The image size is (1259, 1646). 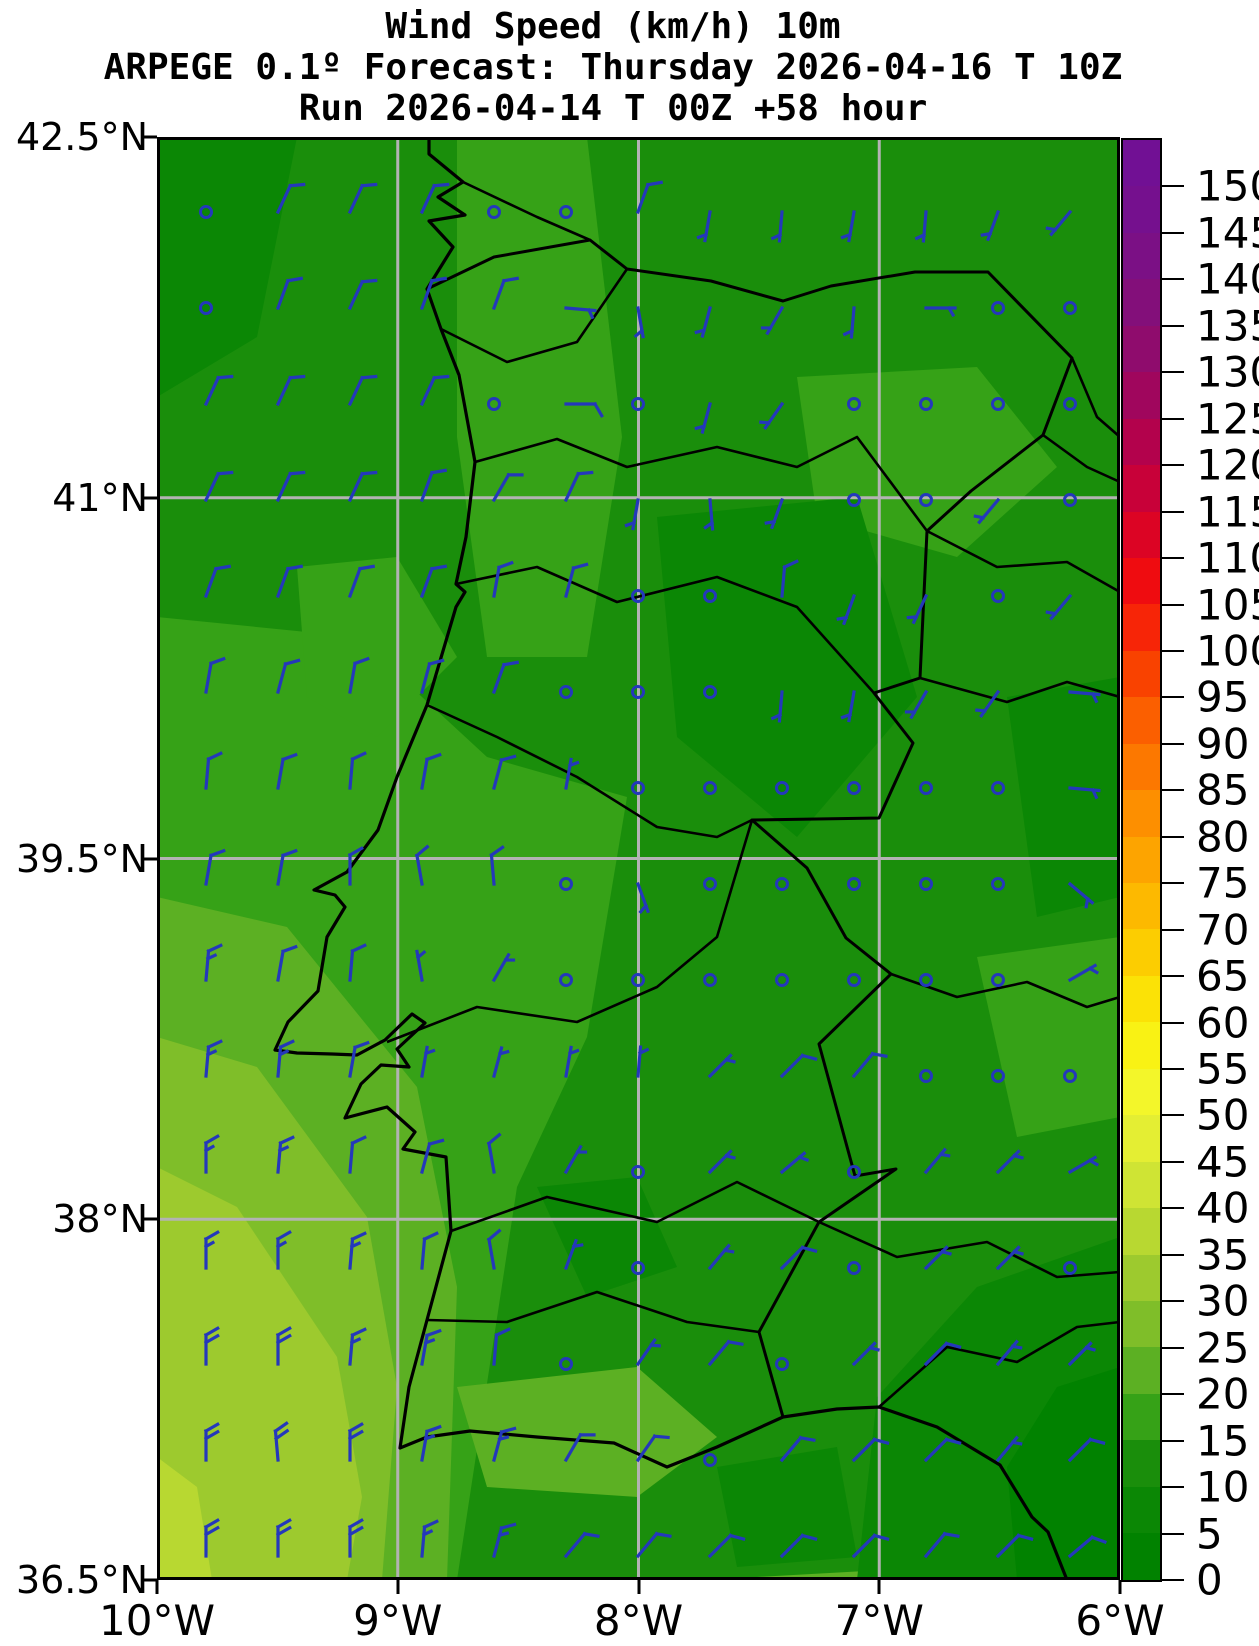 What do you see at coordinates (150, 1580) in the screenshot?
I see `y-tick-mark` at bounding box center [150, 1580].